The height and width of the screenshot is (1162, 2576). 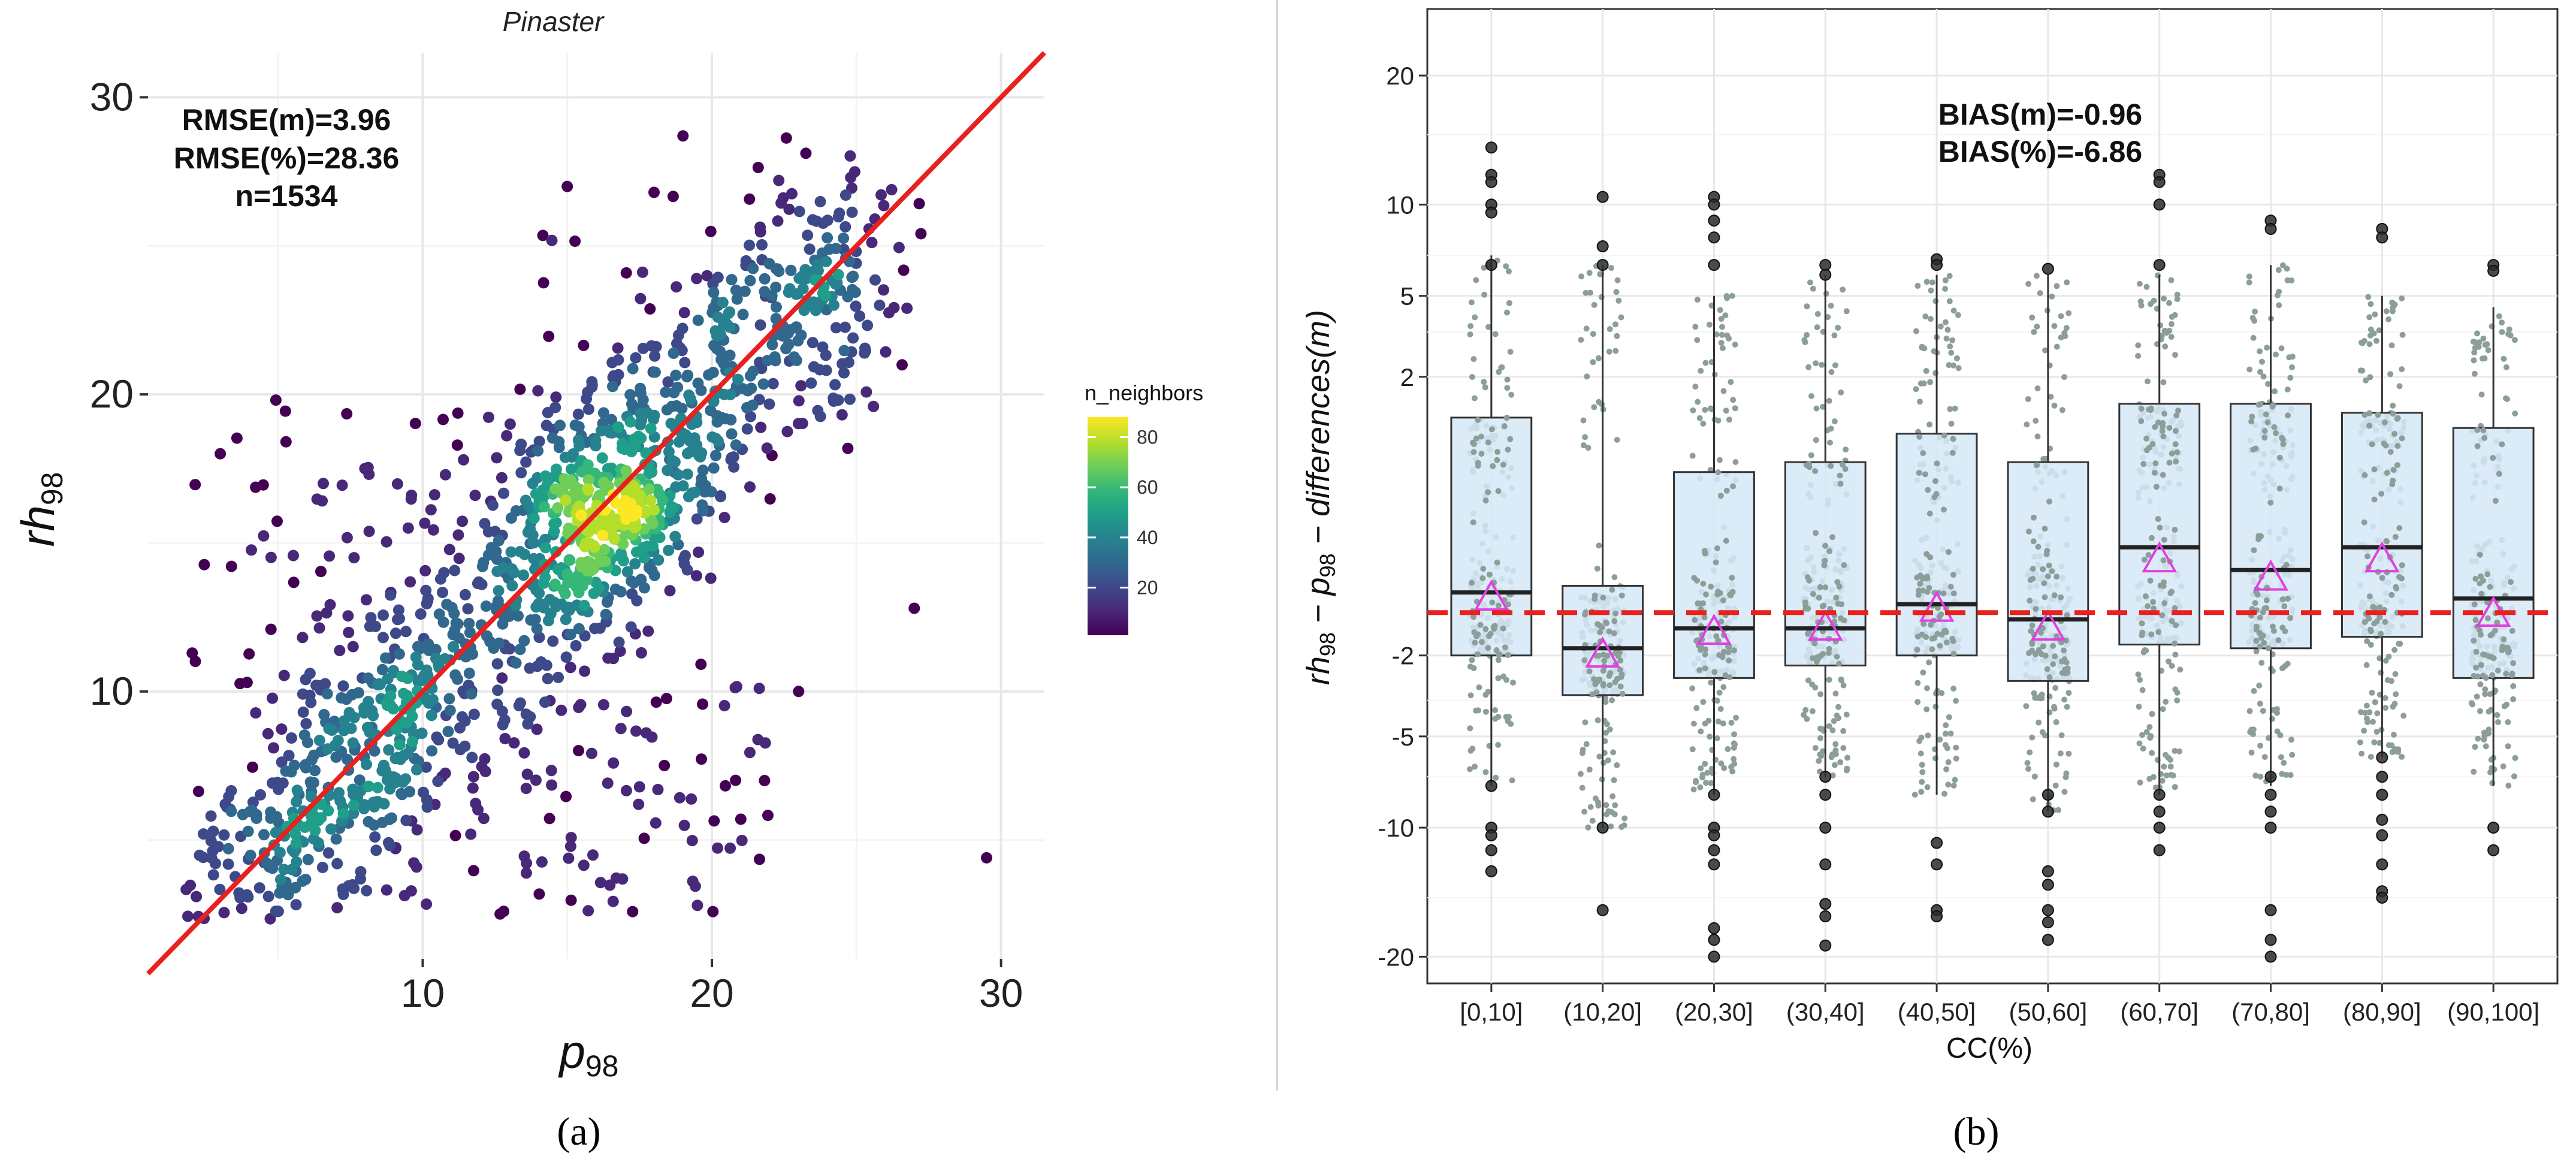 What do you see at coordinates (1403, 656) in the screenshot?
I see `y-tick-label: -2` at bounding box center [1403, 656].